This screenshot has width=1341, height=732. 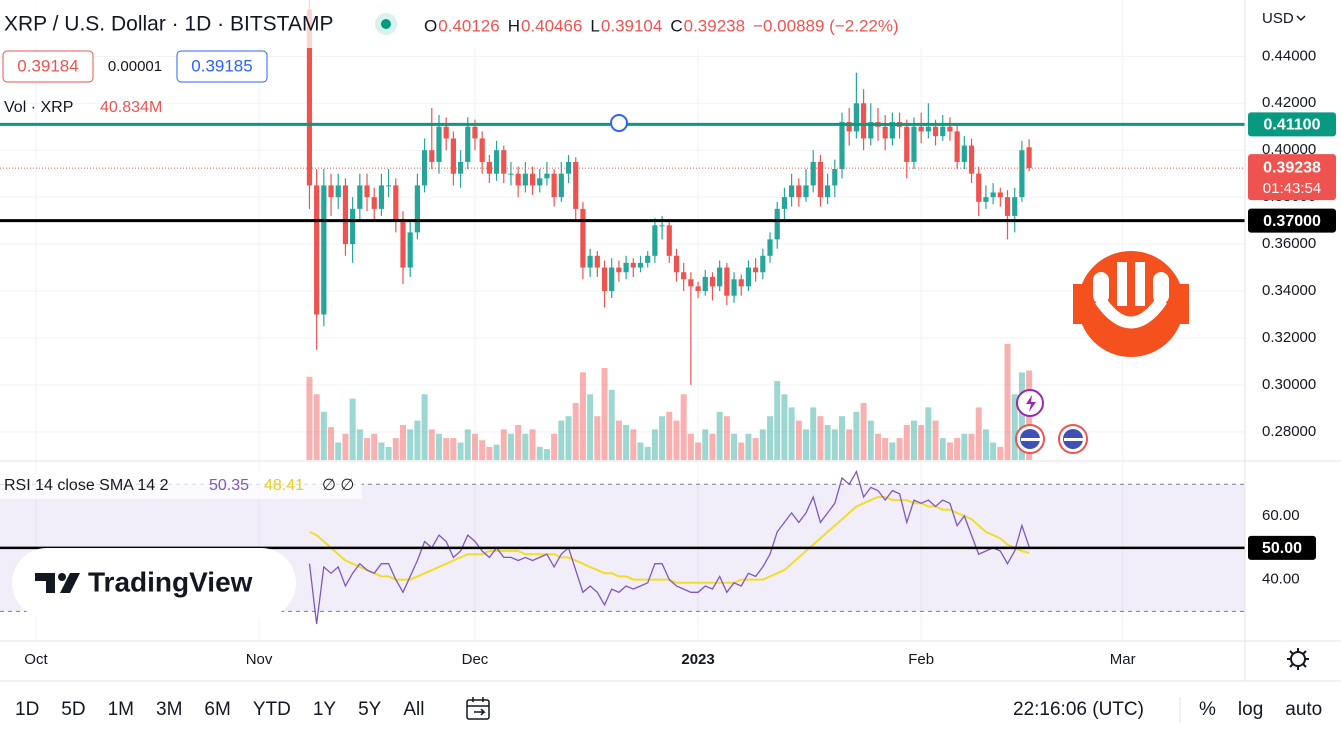 I want to click on sell-box, so click(x=48, y=66).